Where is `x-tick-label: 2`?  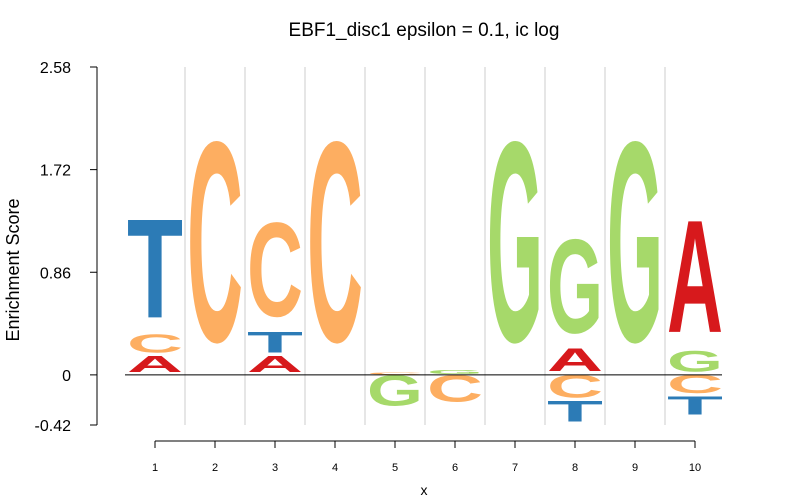
x-tick-label: 2 is located at coordinates (215, 468).